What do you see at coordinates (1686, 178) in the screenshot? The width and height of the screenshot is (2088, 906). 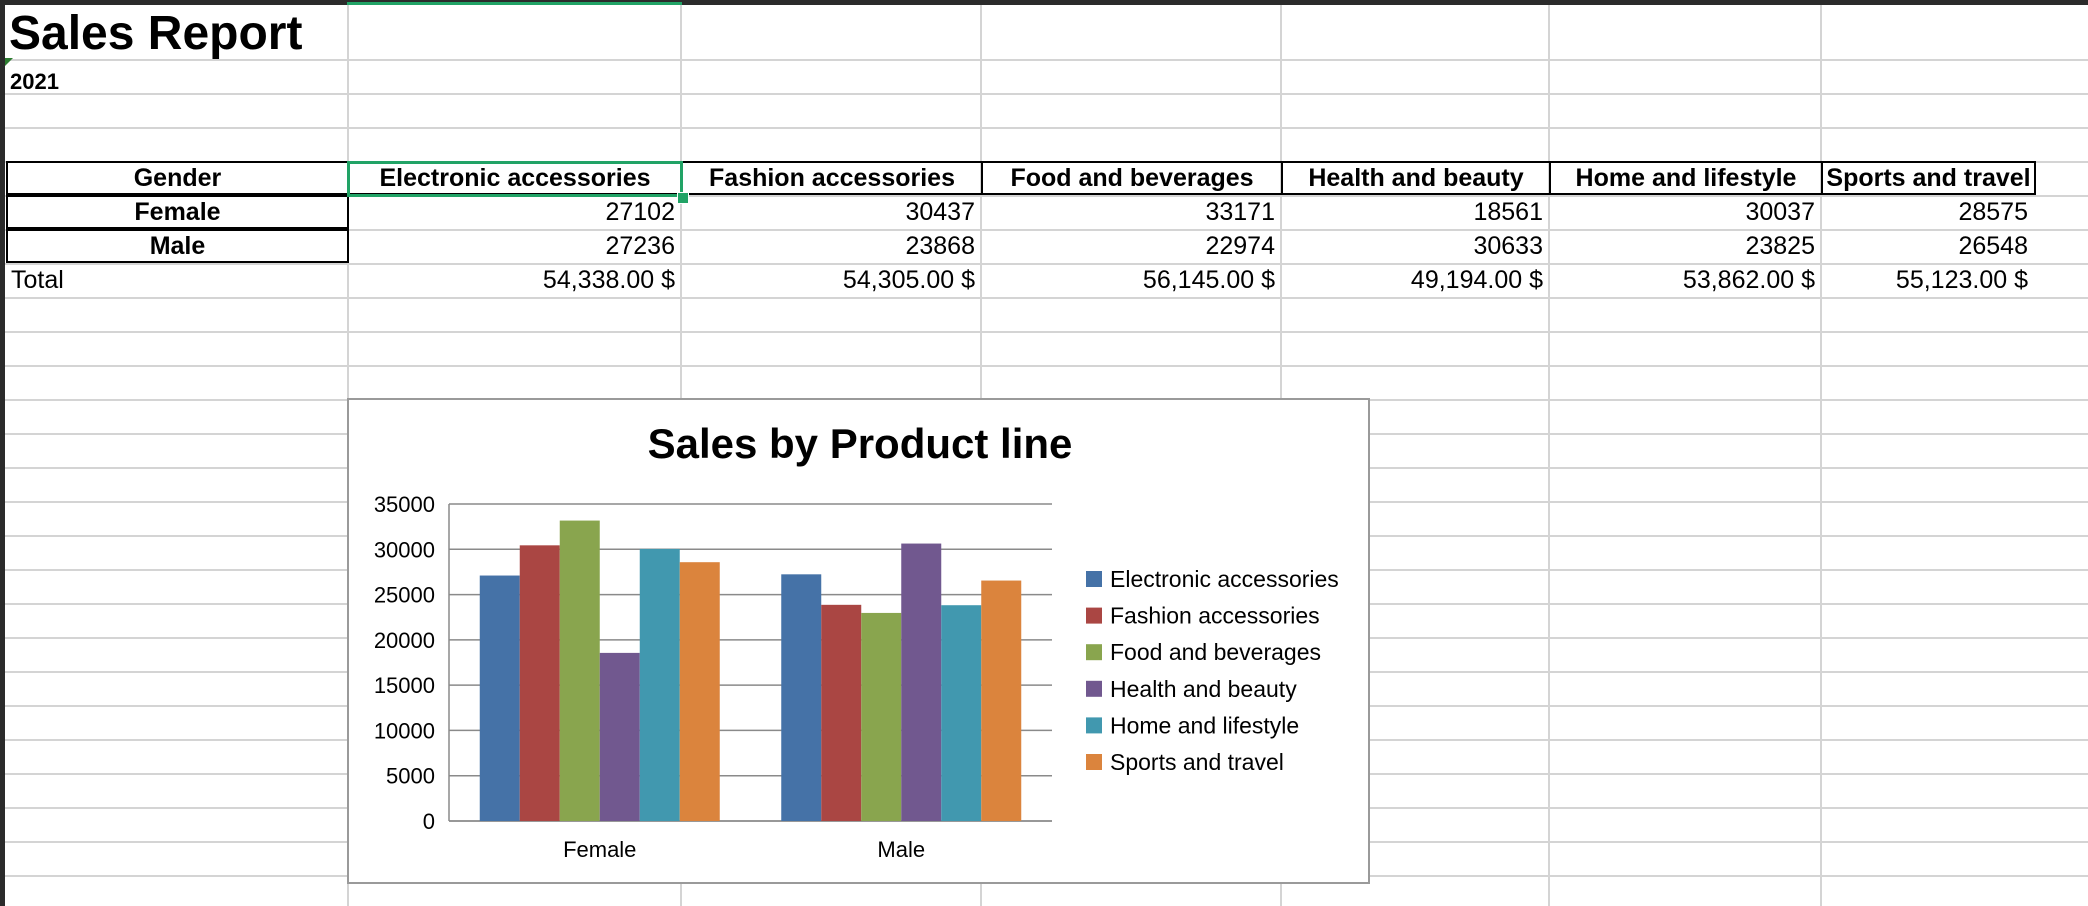 I see `header-product-home: Home and lifestyle` at bounding box center [1686, 178].